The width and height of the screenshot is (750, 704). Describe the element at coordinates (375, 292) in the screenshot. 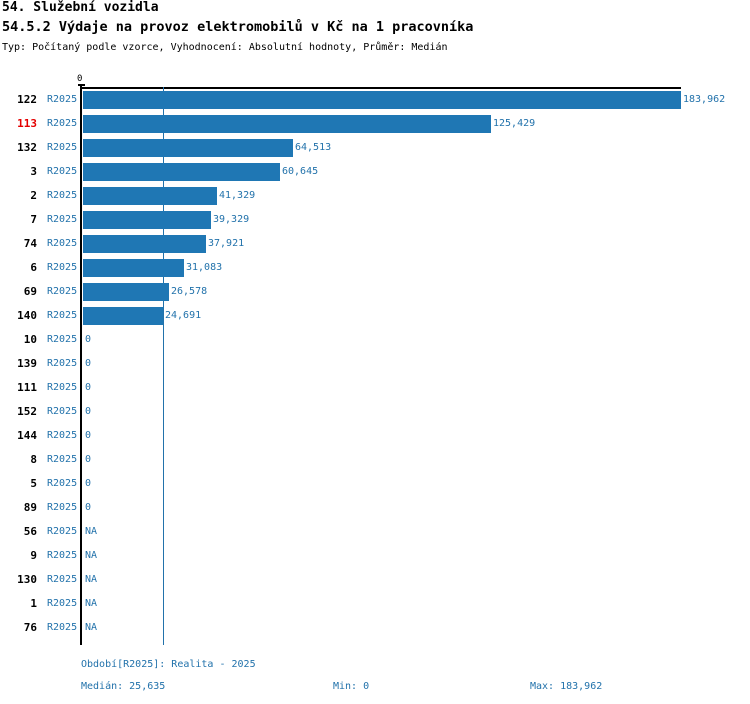

I see `table-row: 69 R2025 26,578` at that location.